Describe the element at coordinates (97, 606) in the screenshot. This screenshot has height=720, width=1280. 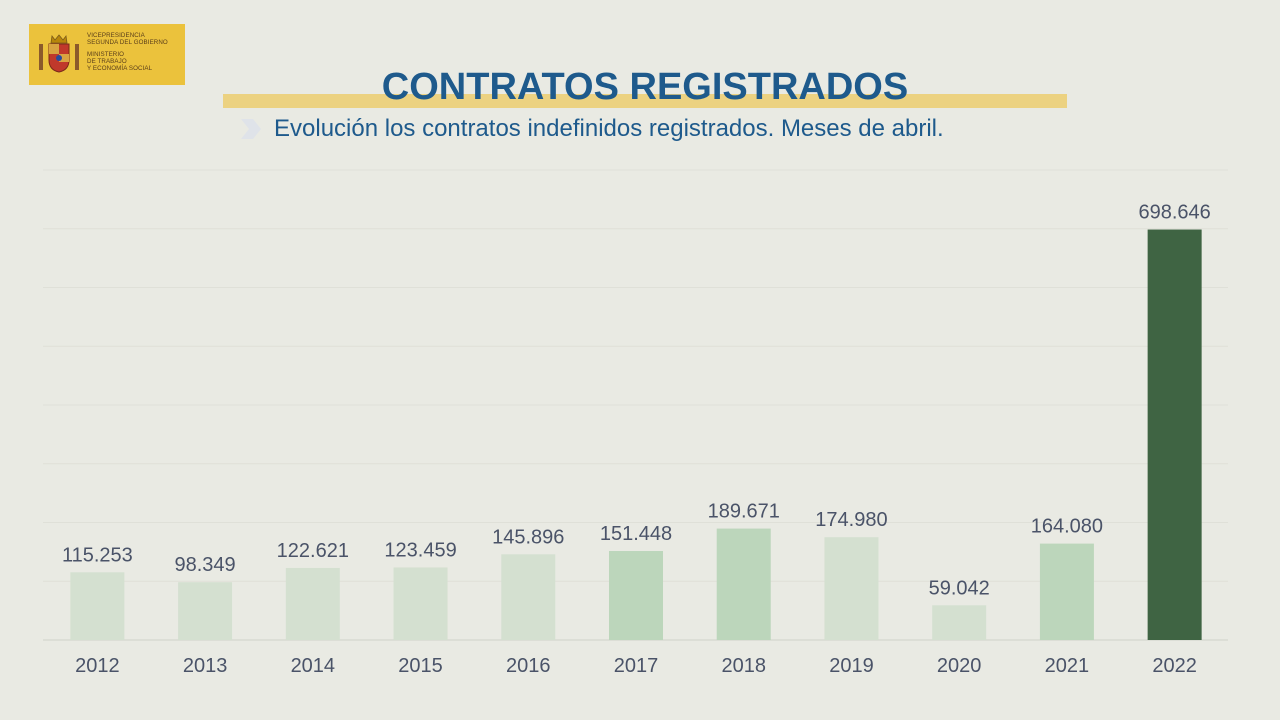
I see `bar-2012` at that location.